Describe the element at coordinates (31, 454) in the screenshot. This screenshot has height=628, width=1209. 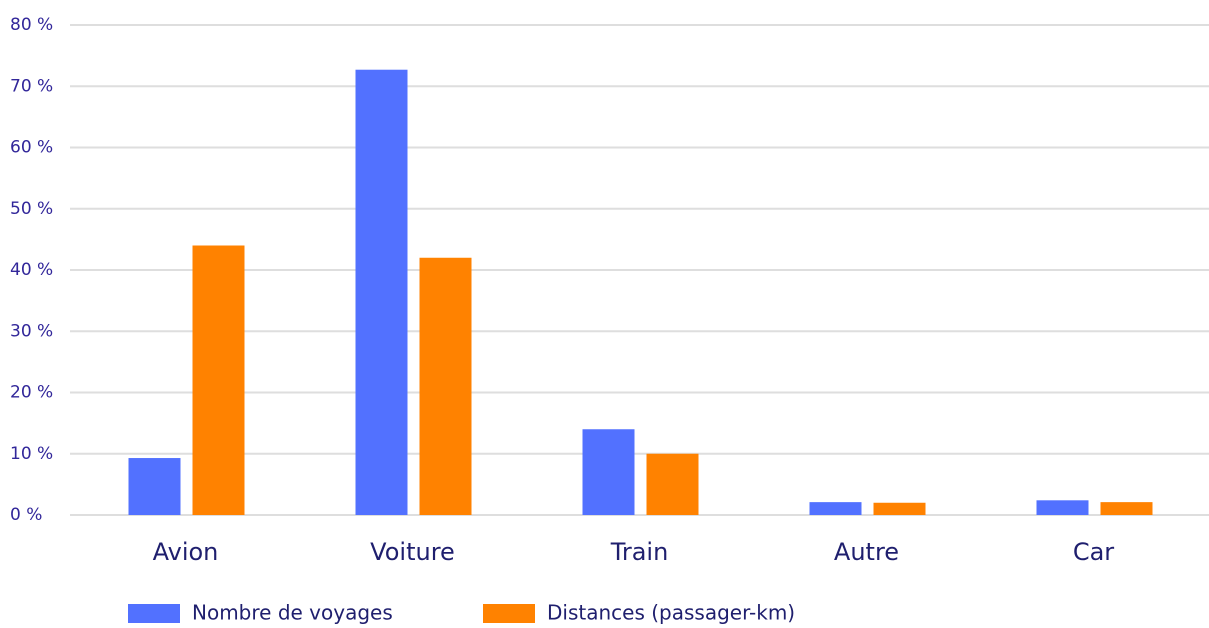
I see `y-tick-label: 10 %` at that location.